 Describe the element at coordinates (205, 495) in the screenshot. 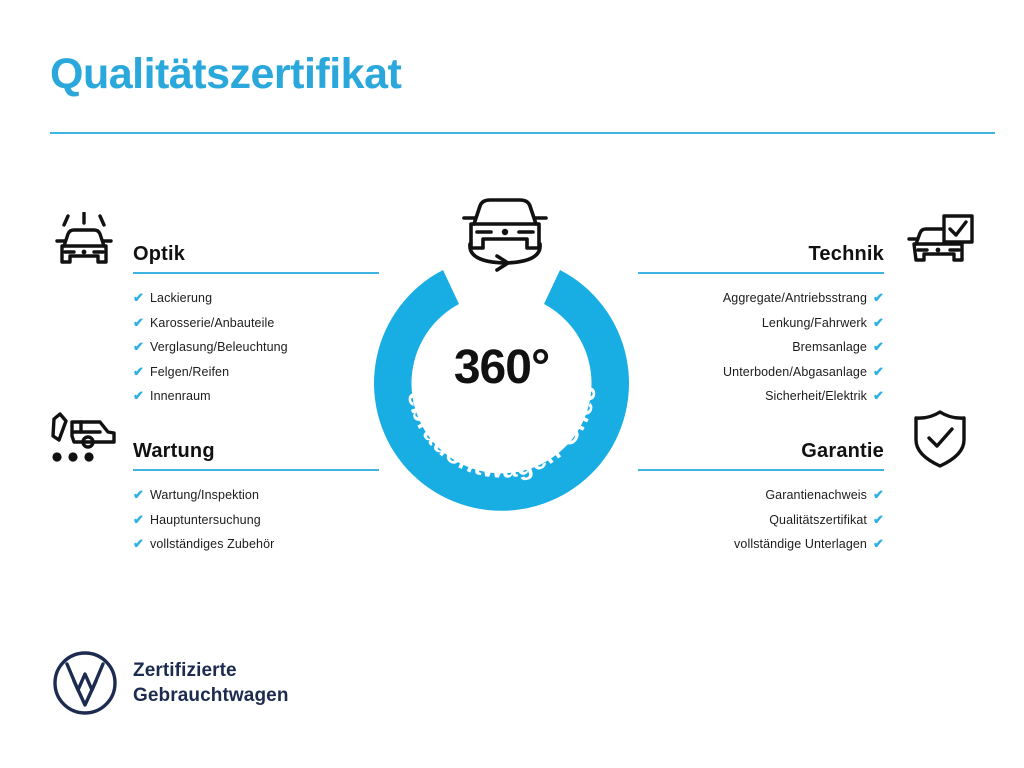

I see `list-item-label: Wartung/Inspektion` at that location.